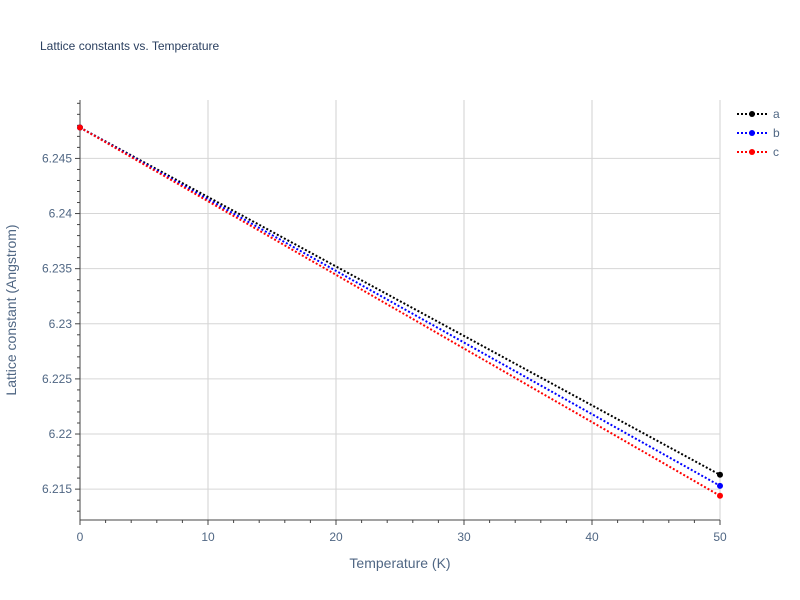  Describe the element at coordinates (208, 537) in the screenshot. I see `x-tick-label: 10` at that location.